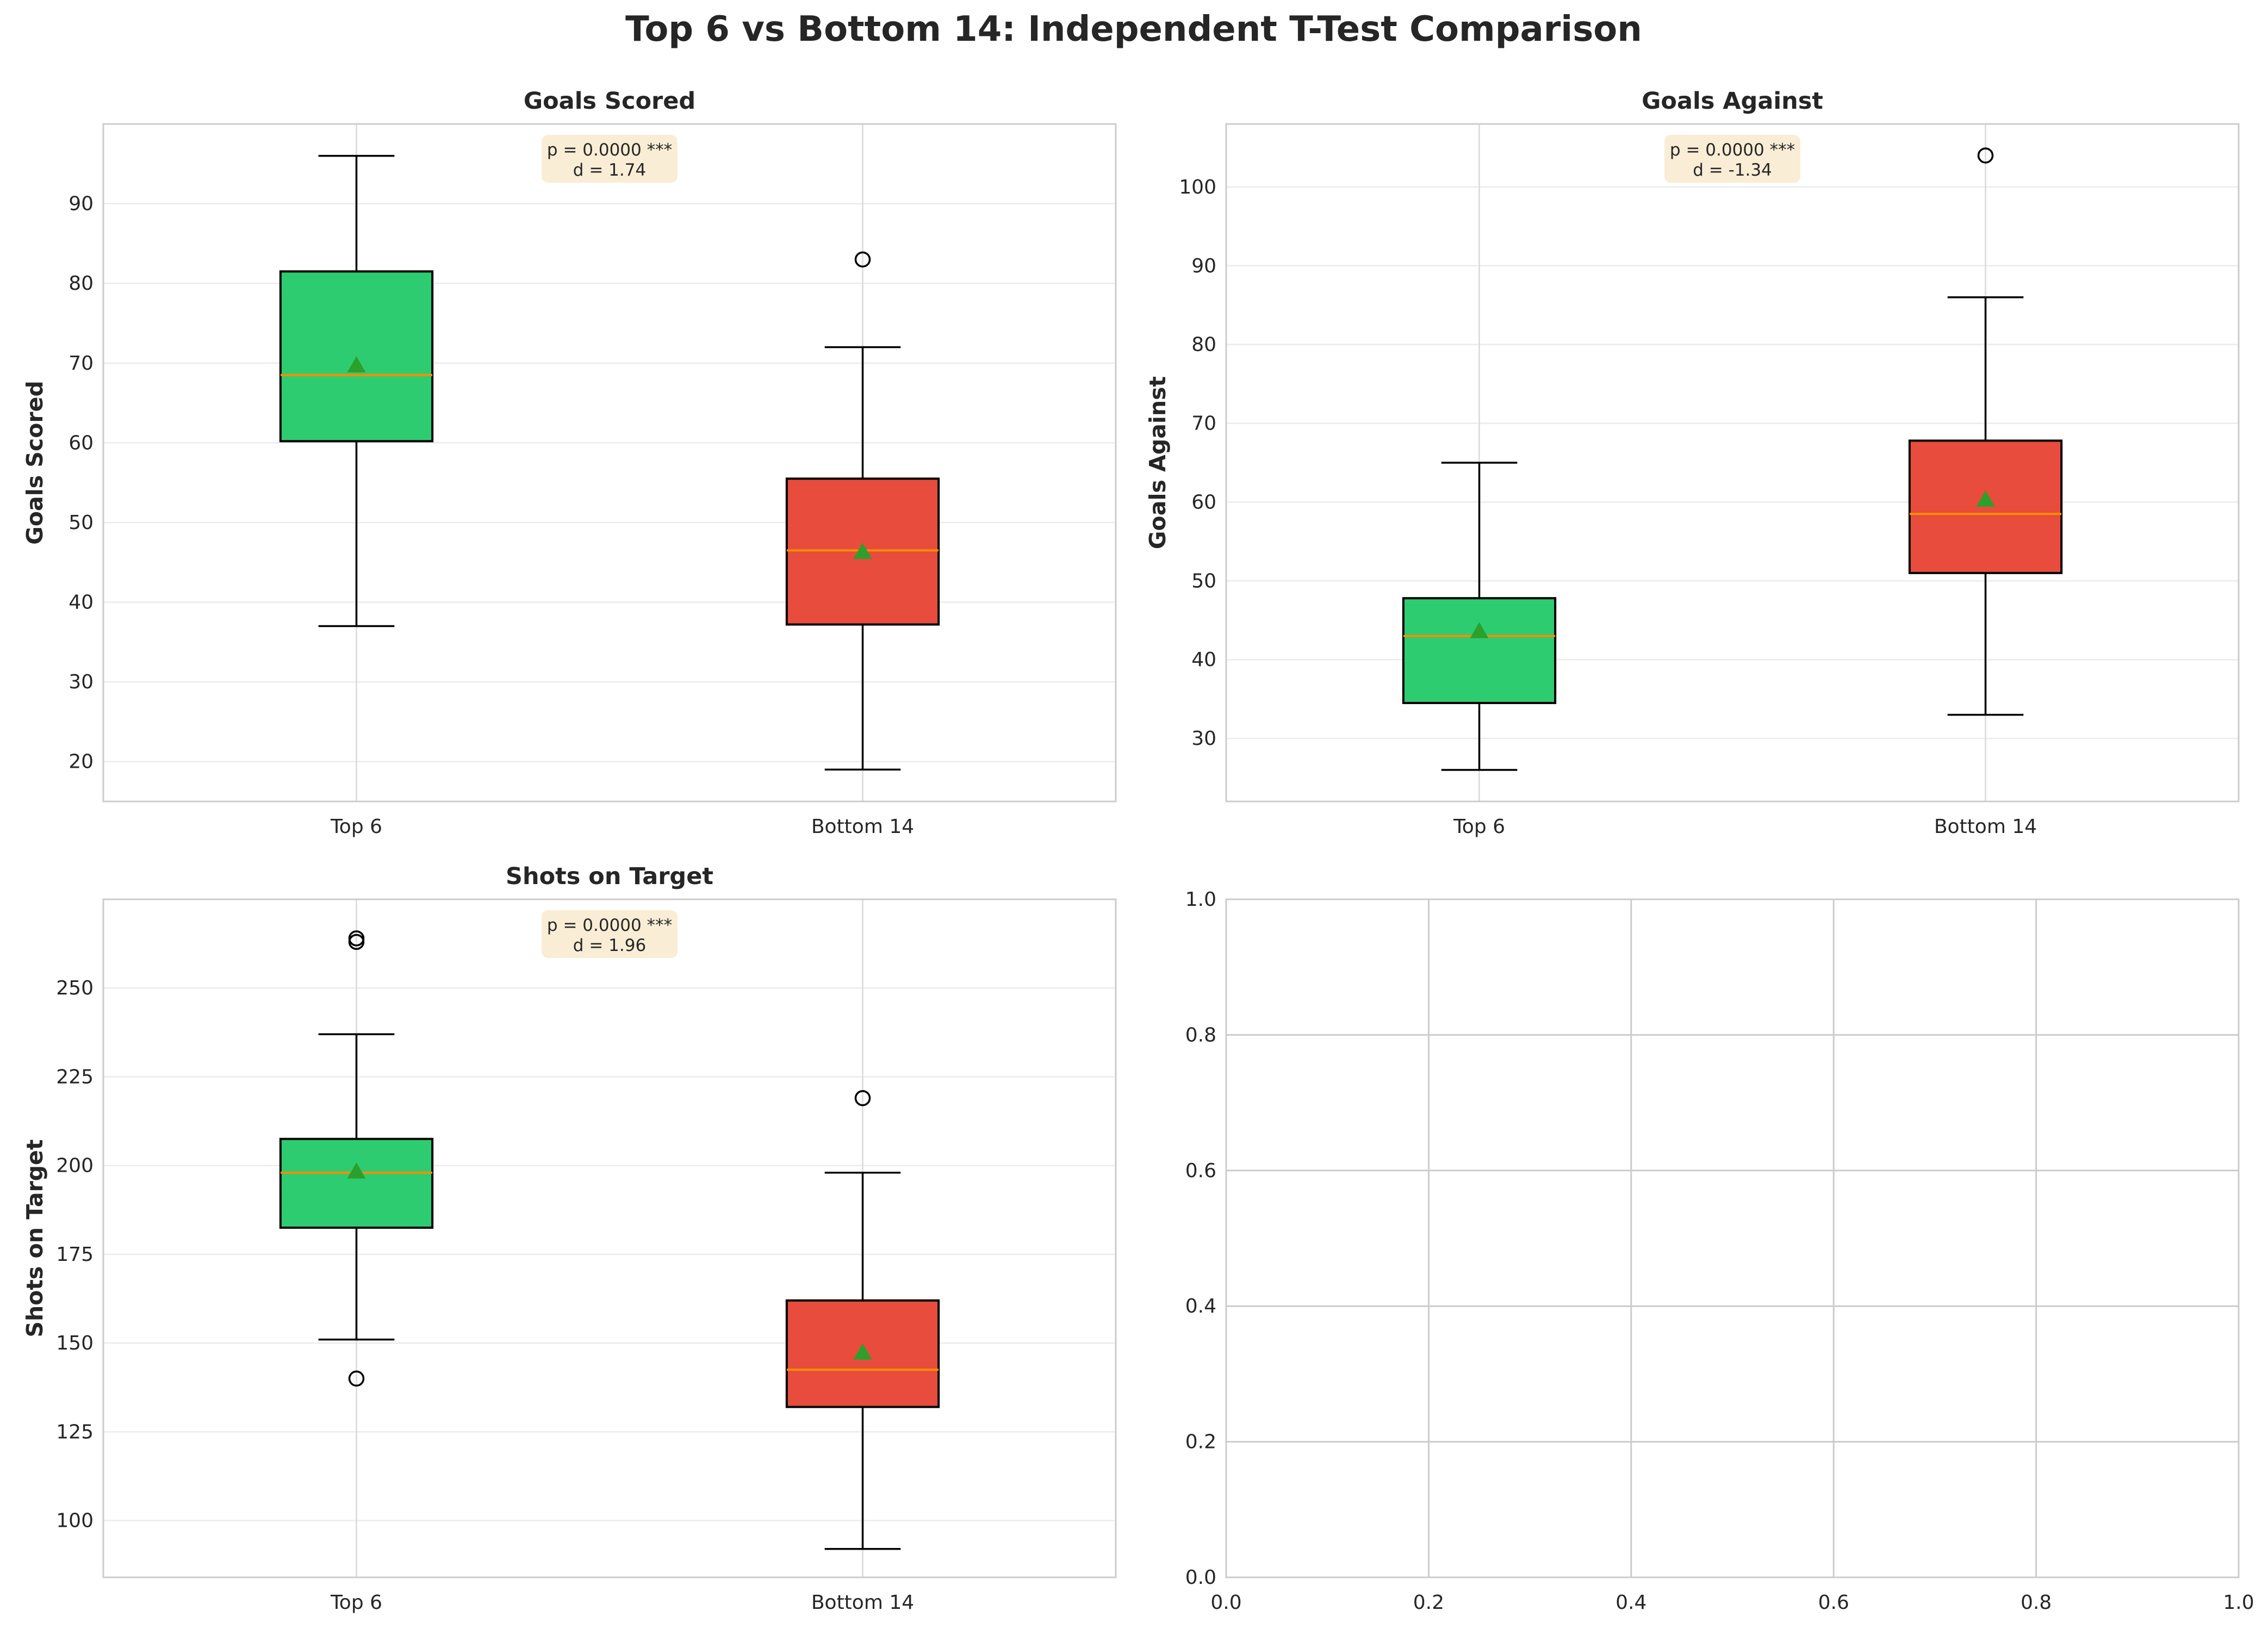 The image size is (2268, 1629). Describe the element at coordinates (1200, 1442) in the screenshot. I see `y-tick-label: 0.2` at that location.